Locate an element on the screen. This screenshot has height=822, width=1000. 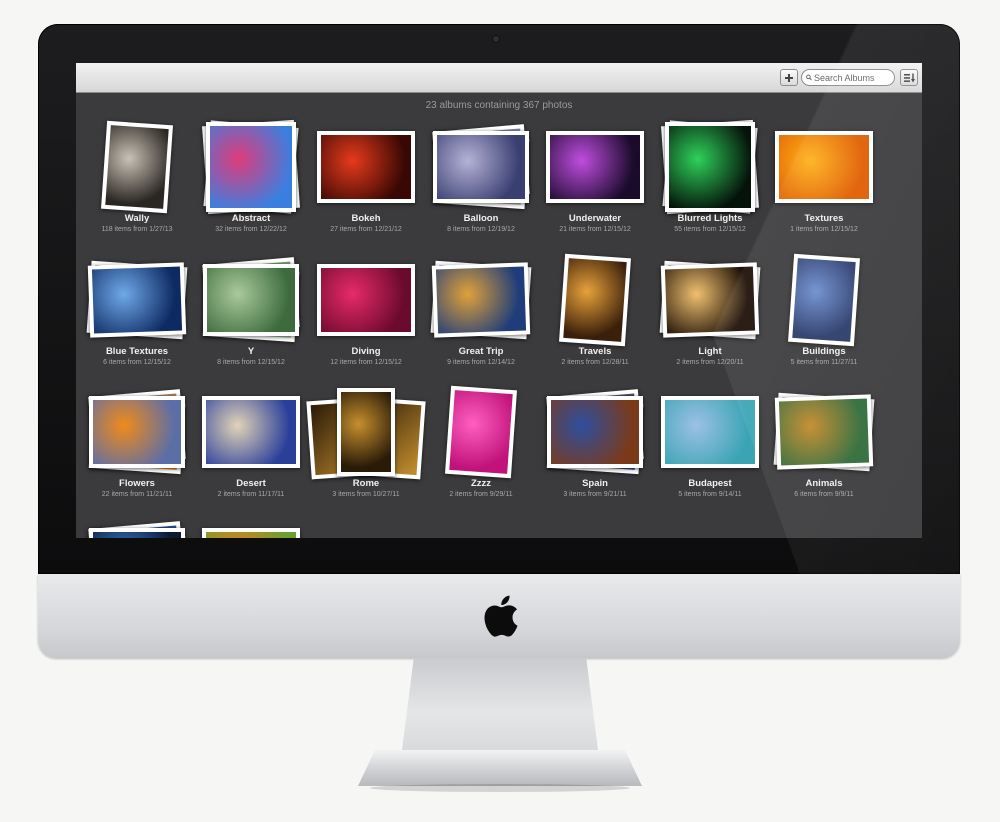
album-item: Spain 3 items from 9/21/11 is located at coordinates (595, 448).